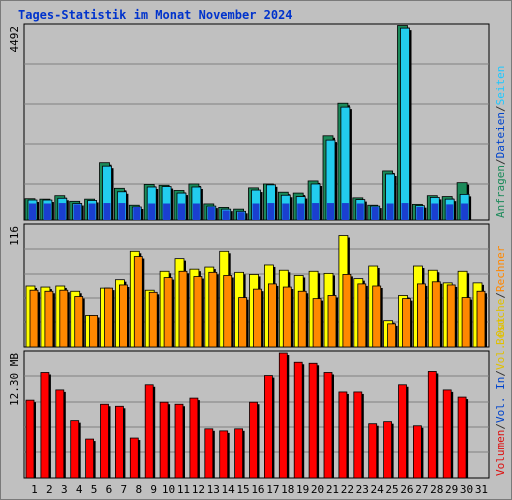  Describe the element at coordinates (500, 191) in the screenshot. I see `legend-entry: Anfragen` at that location.